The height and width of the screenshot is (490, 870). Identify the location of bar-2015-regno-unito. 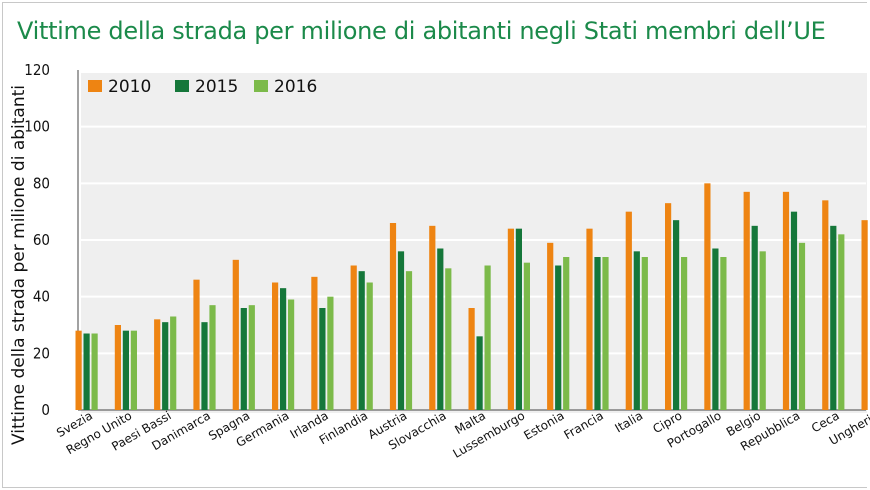
(125, 370).